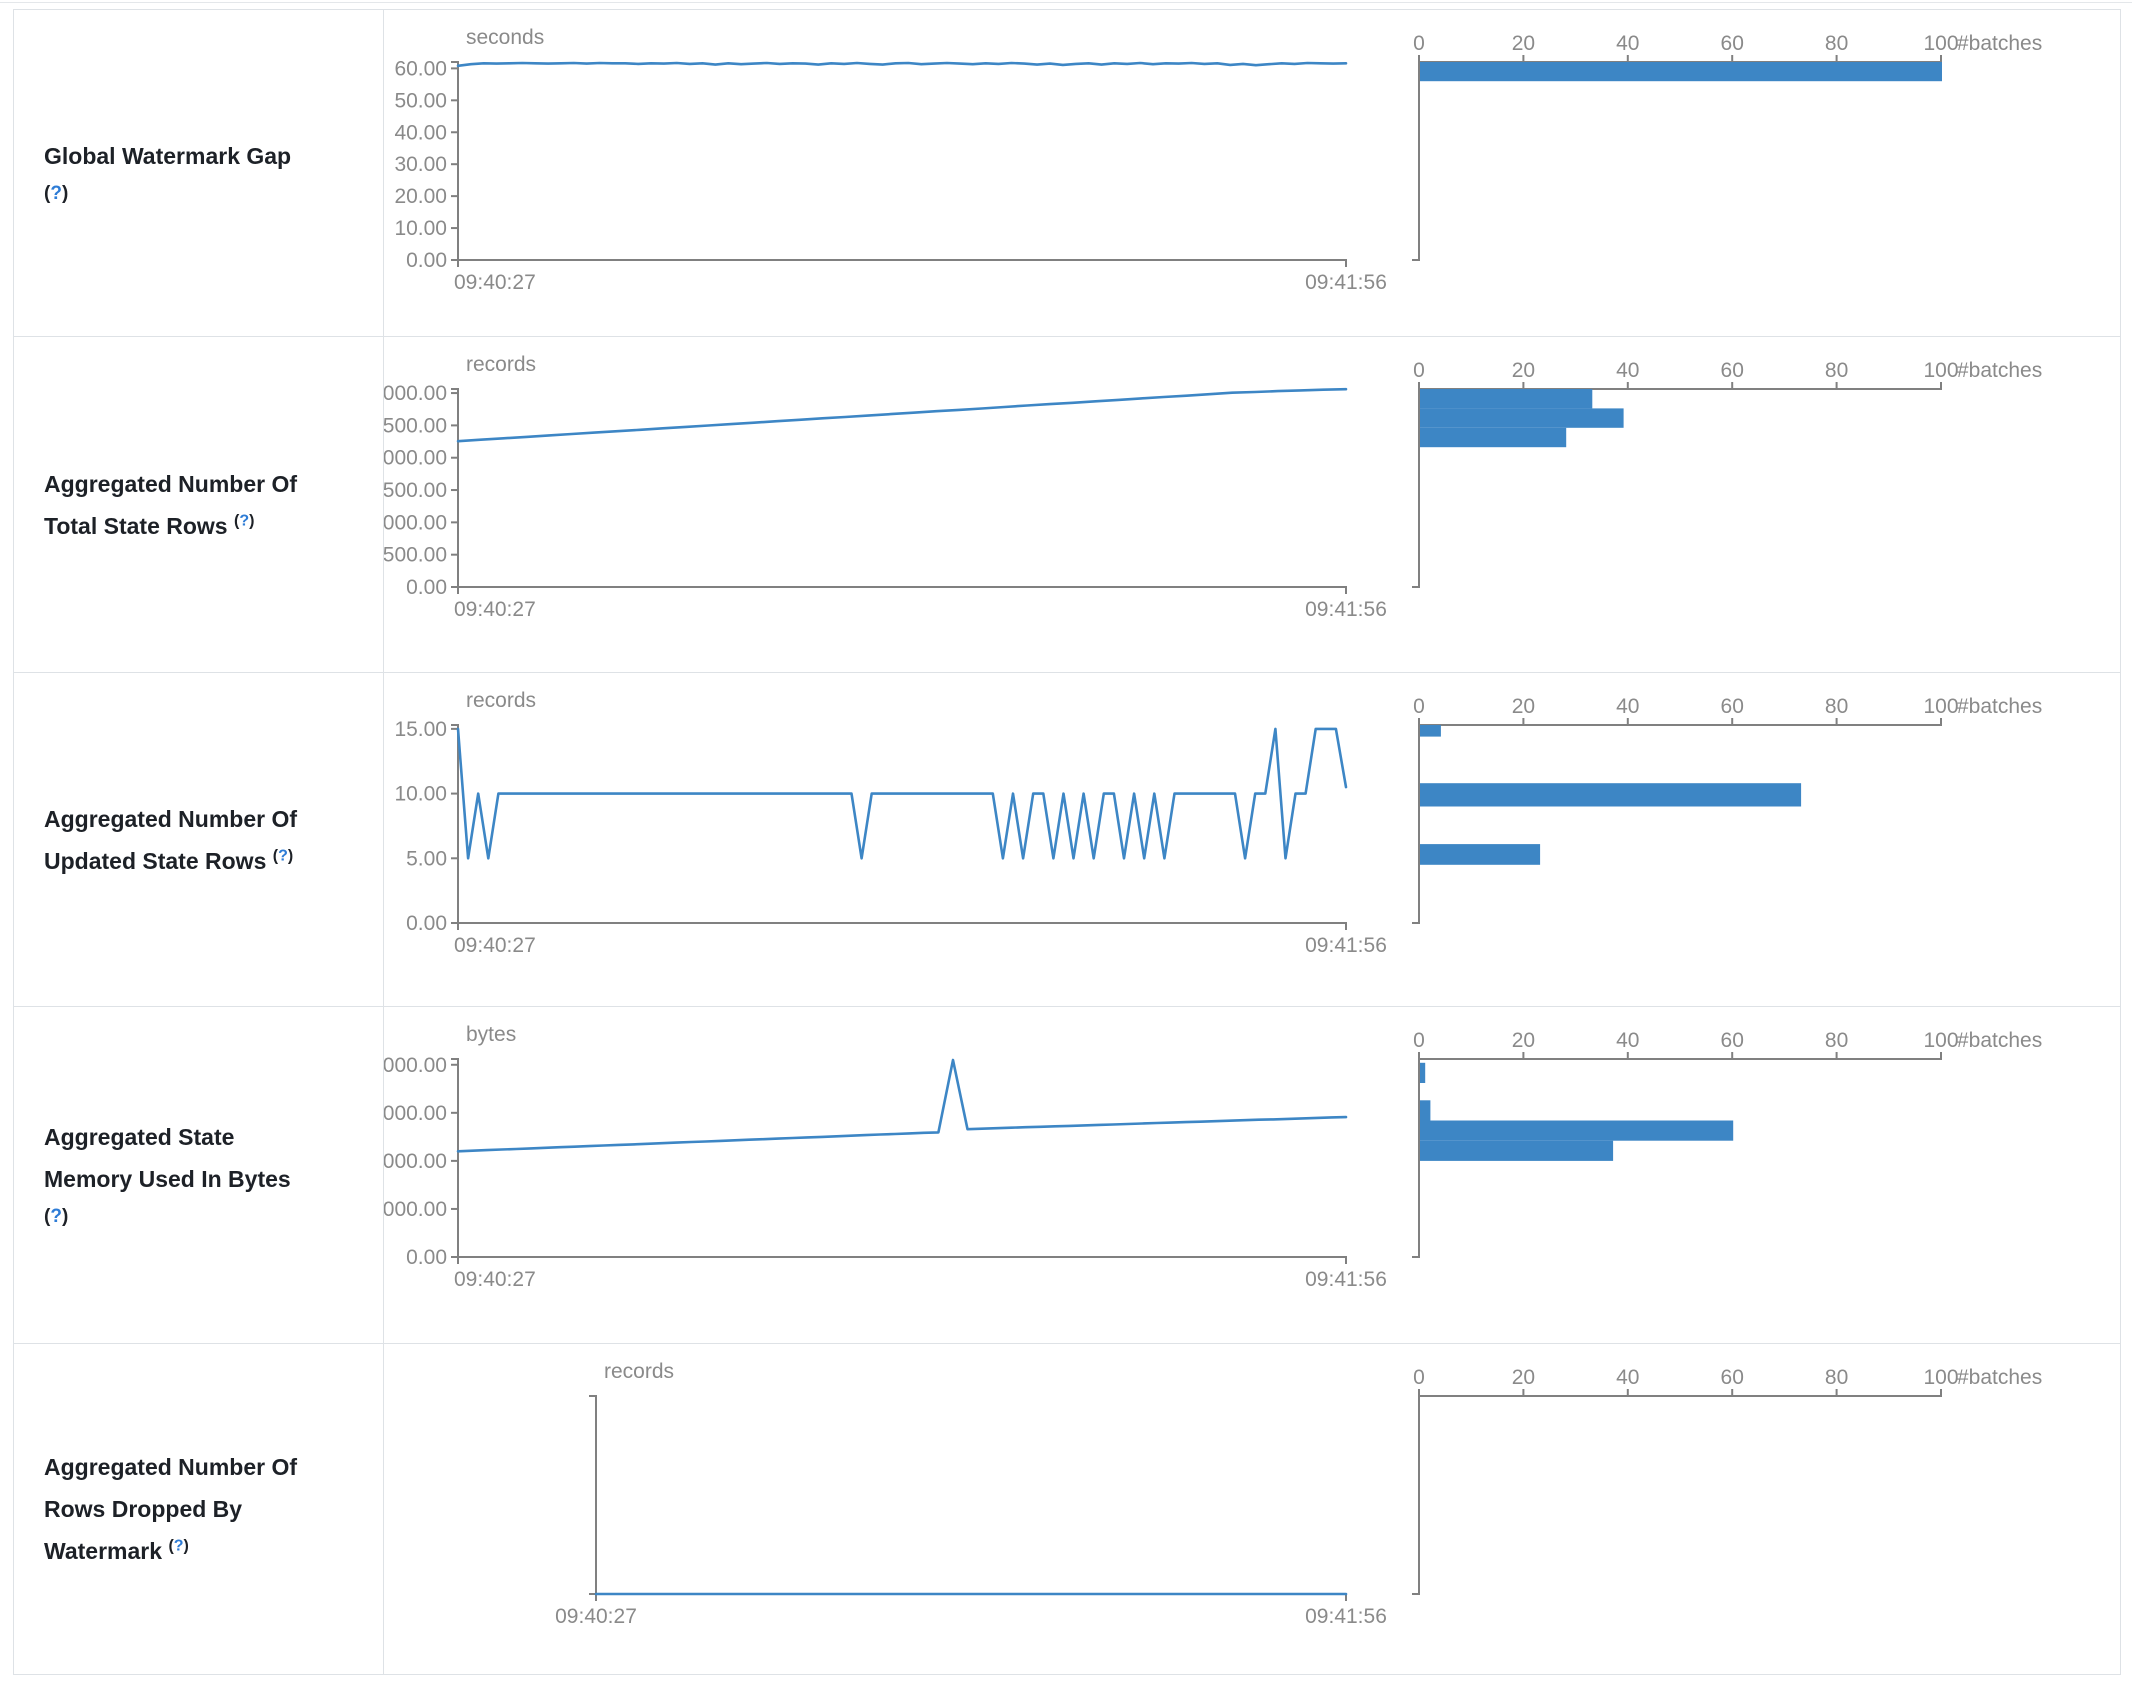 This screenshot has height=1686, width=2132. Describe the element at coordinates (143, 1509) in the screenshot. I see `metric-label-text: Rows Dropped By` at that location.